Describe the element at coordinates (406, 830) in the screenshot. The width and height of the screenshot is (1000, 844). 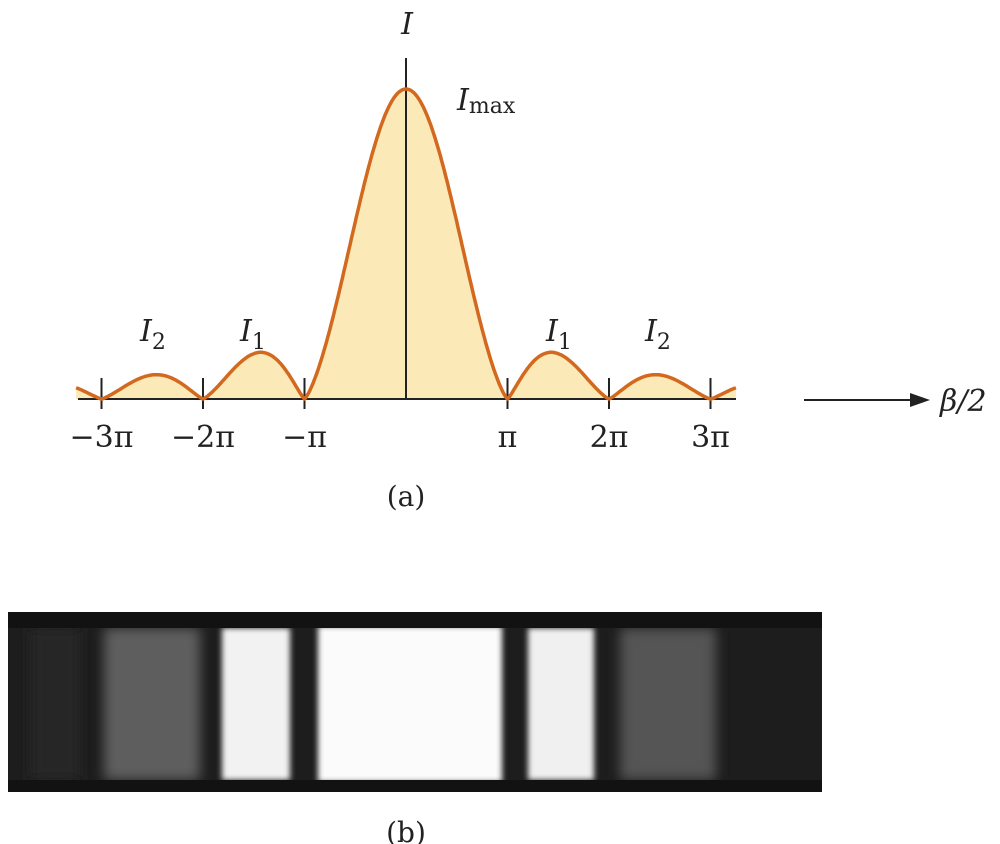
I see `caption-b: (b)` at that location.